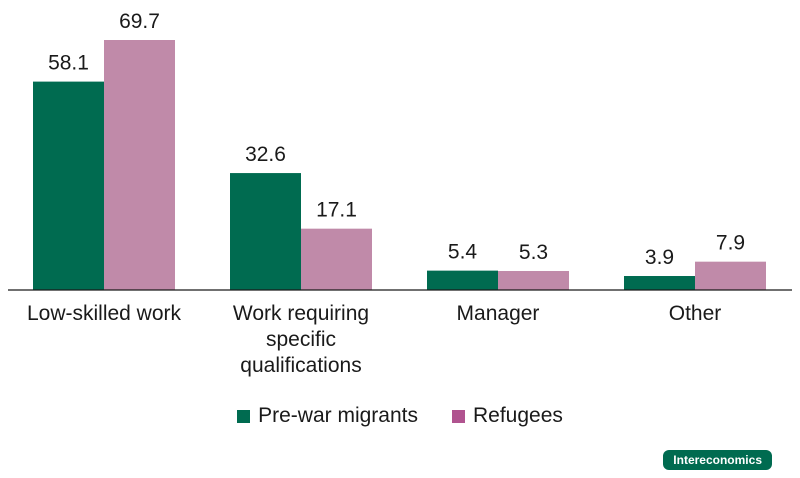 This screenshot has height=478, width=800. Describe the element at coordinates (265, 154) in the screenshot. I see `value-label-pre-war-migrants-2: 32.6` at that location.